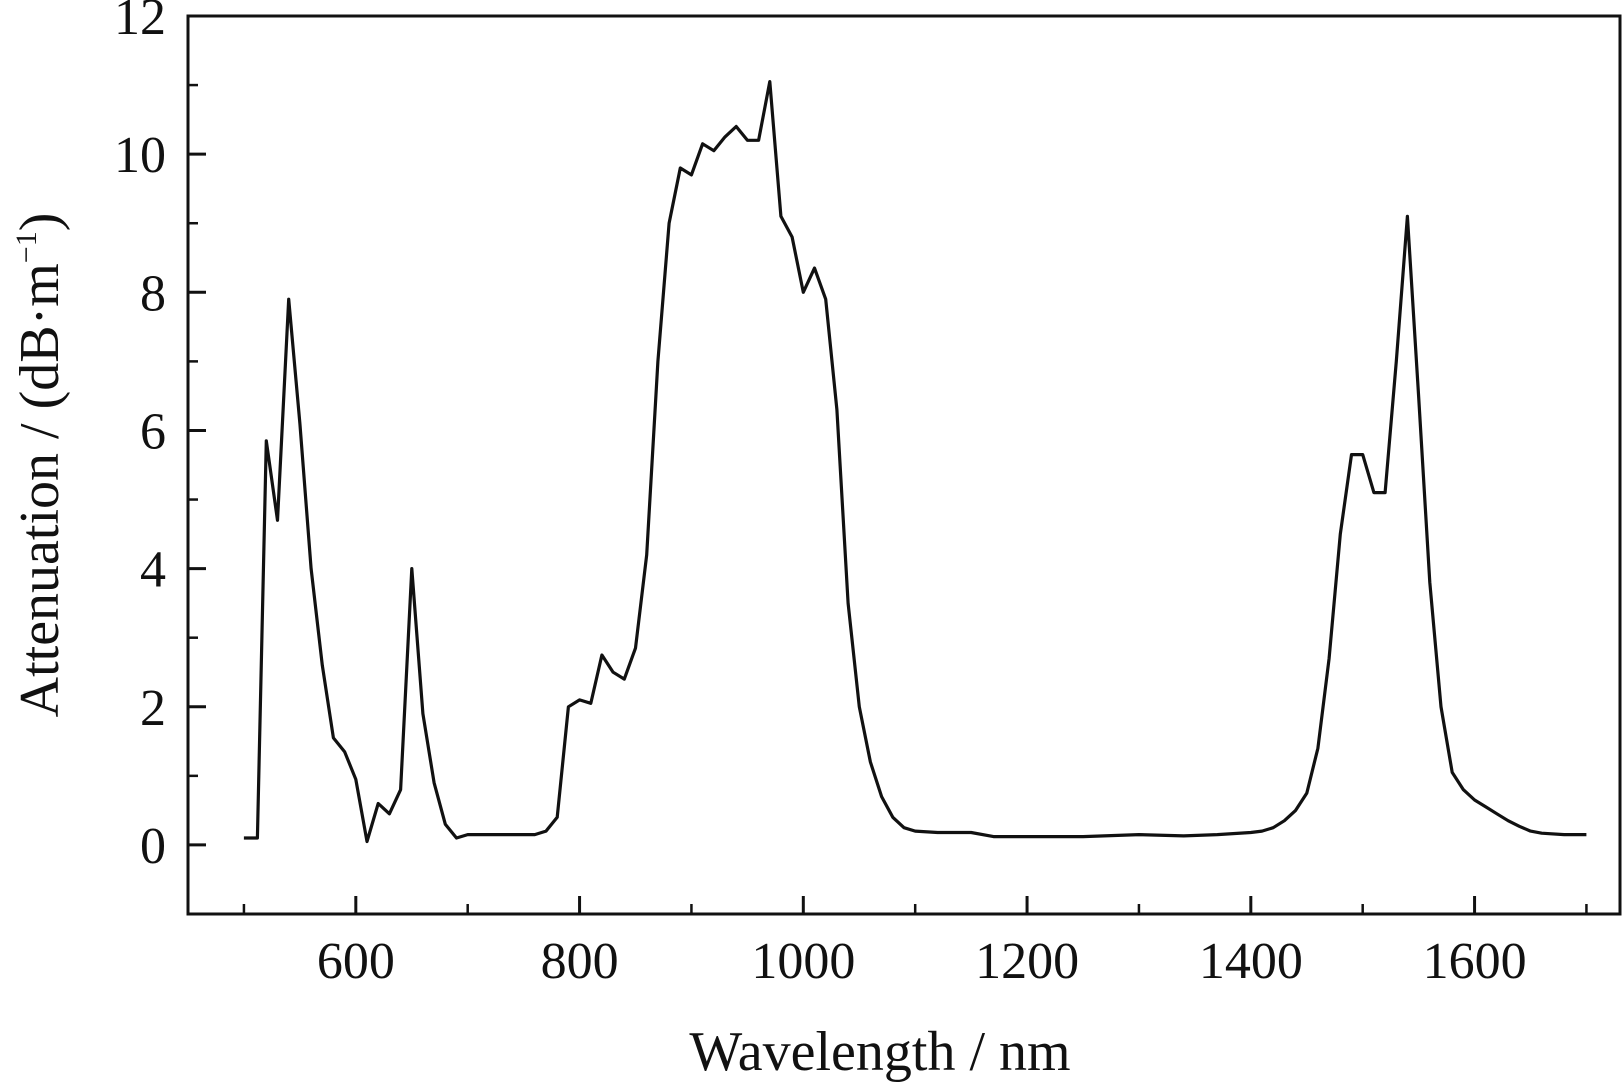  I want to click on y-tick-label: 6, so click(153, 431).